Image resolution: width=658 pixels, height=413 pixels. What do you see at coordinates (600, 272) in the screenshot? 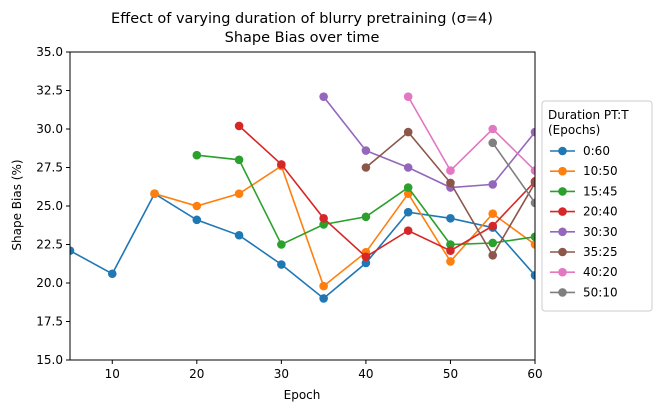
I see `legend-label: 40:20` at bounding box center [600, 272].